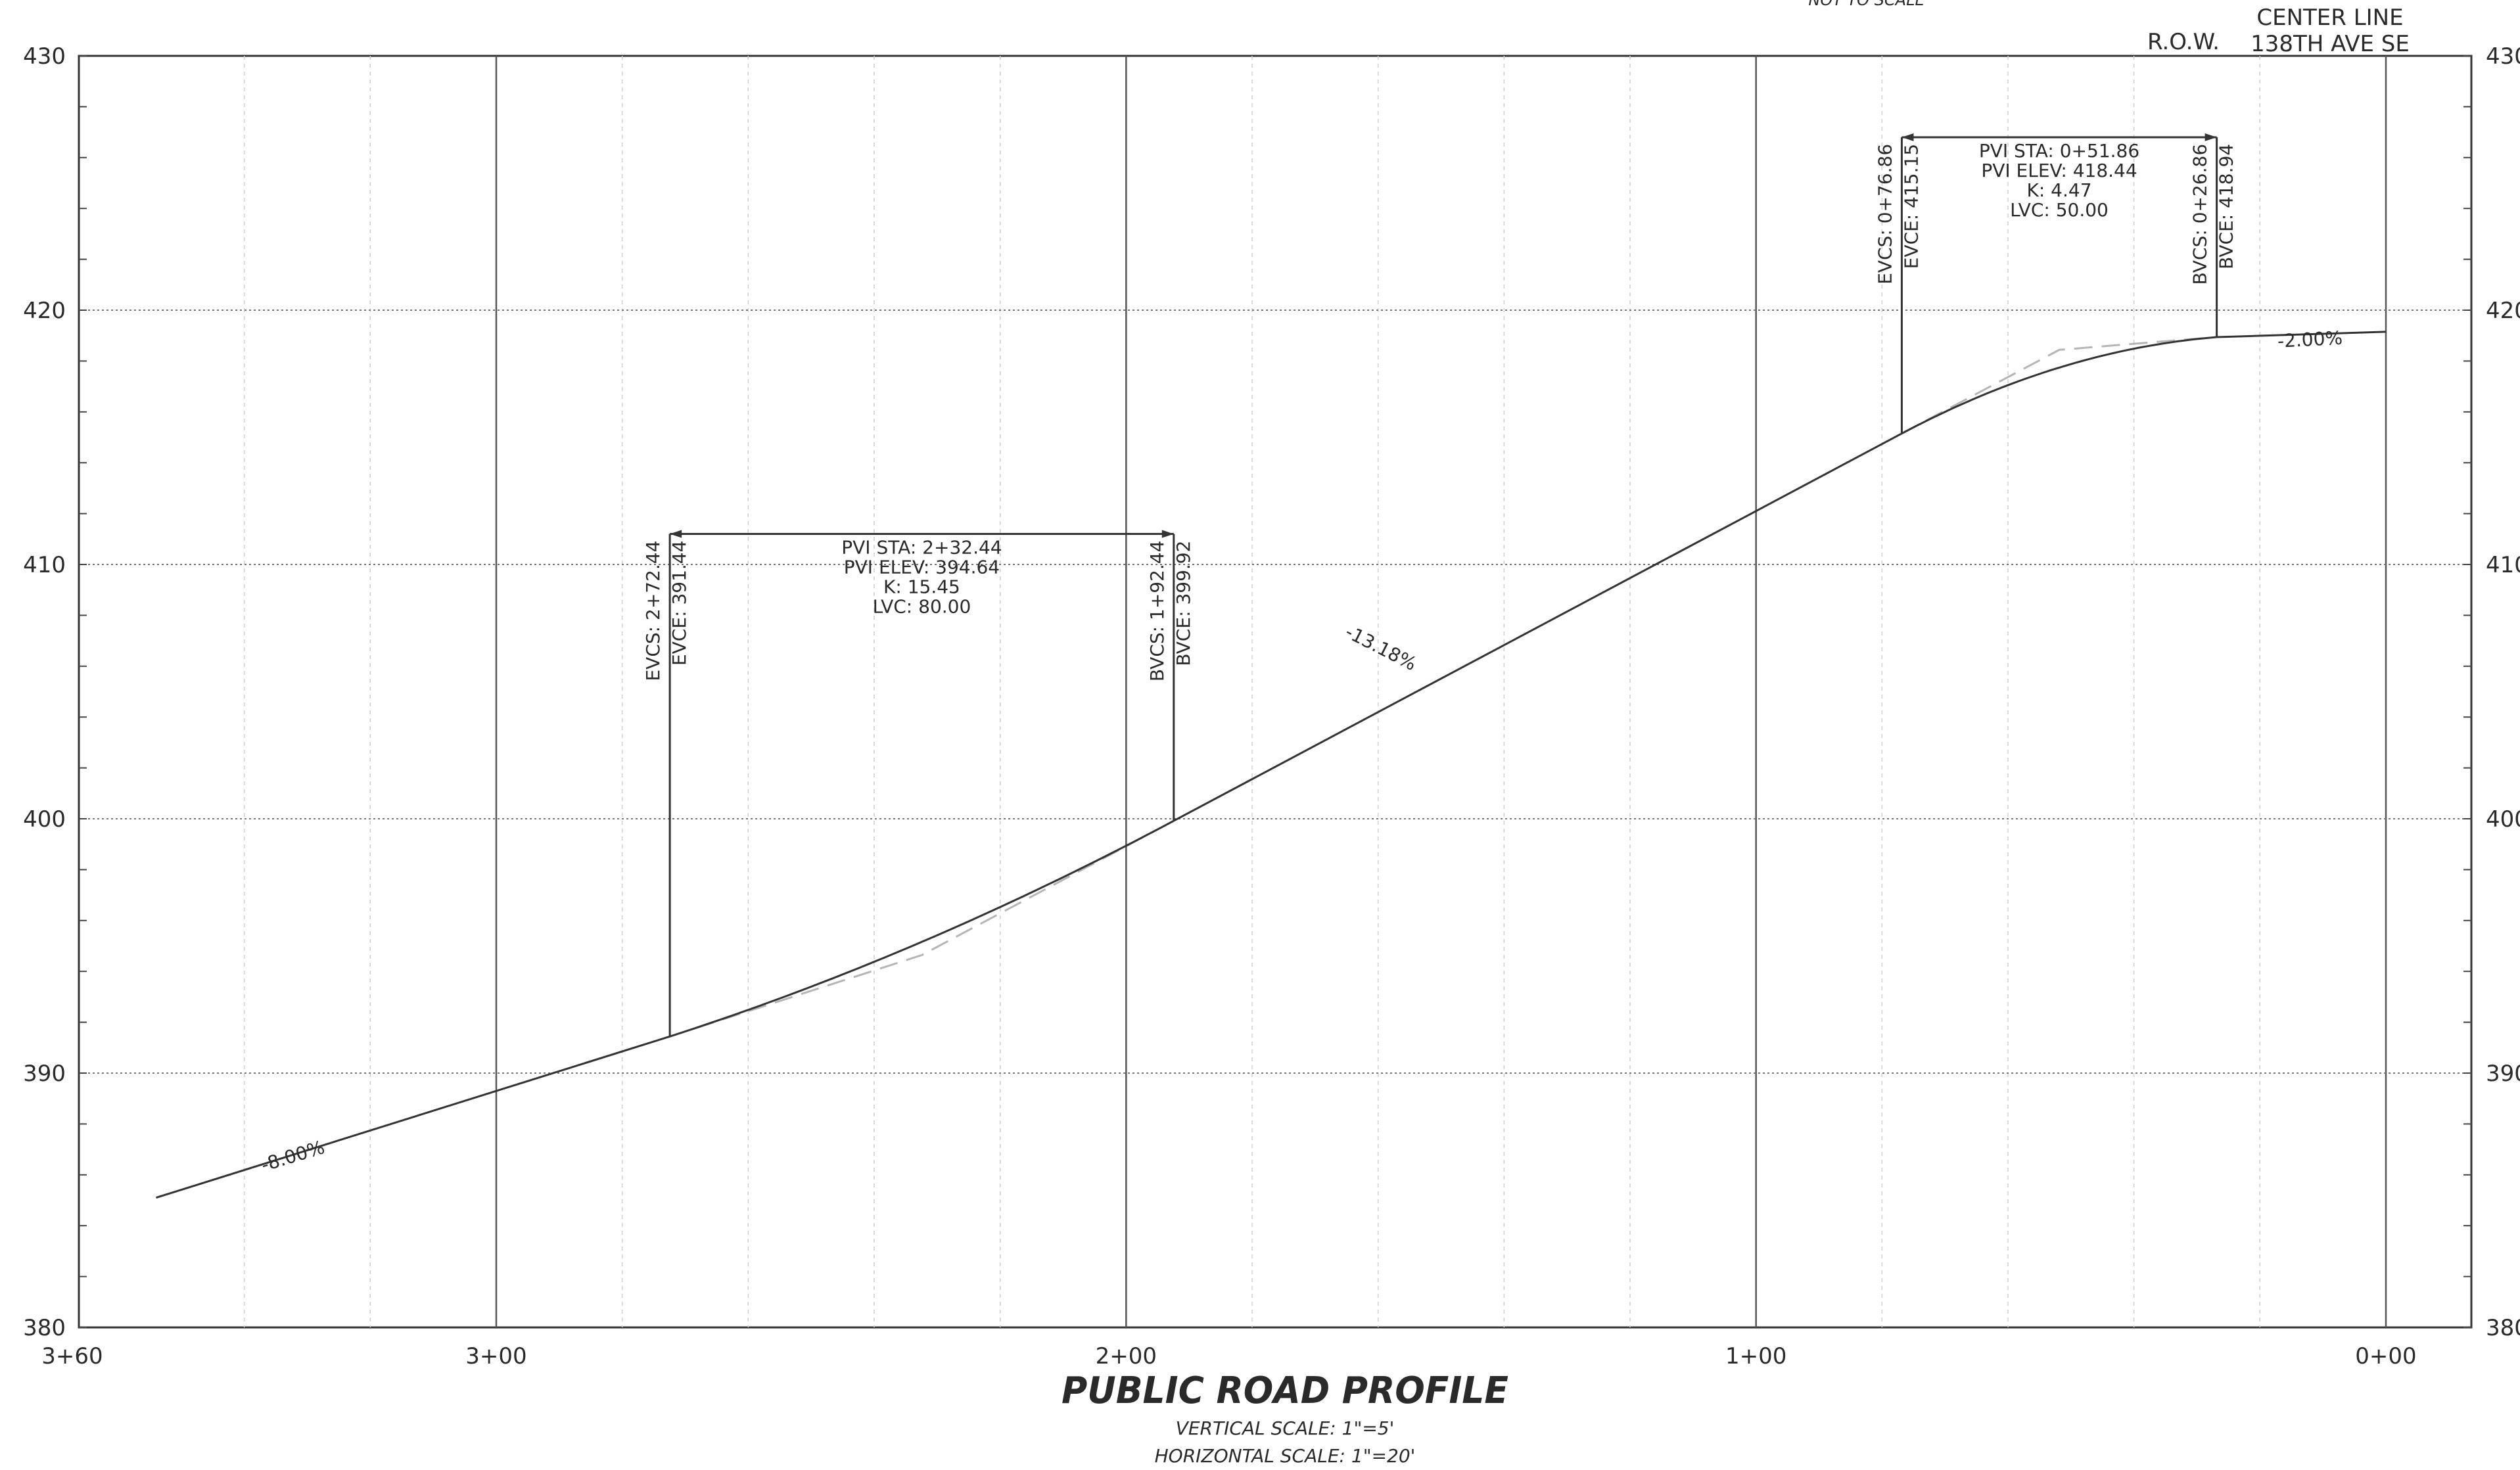 This screenshot has width=2520, height=1470. I want to click on y-tick-label-right: 430, so click(2503, 56).